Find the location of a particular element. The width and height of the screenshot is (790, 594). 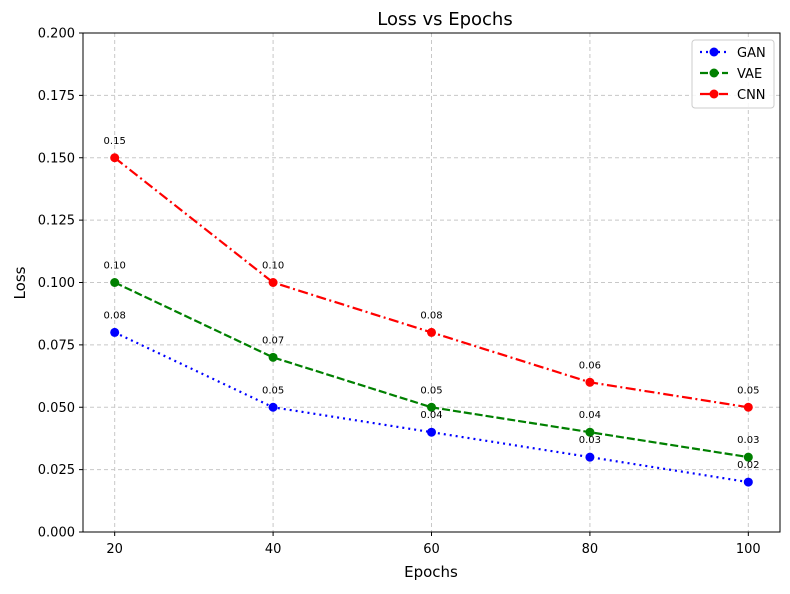

legend-label-cnn: CNN is located at coordinates (751, 95).